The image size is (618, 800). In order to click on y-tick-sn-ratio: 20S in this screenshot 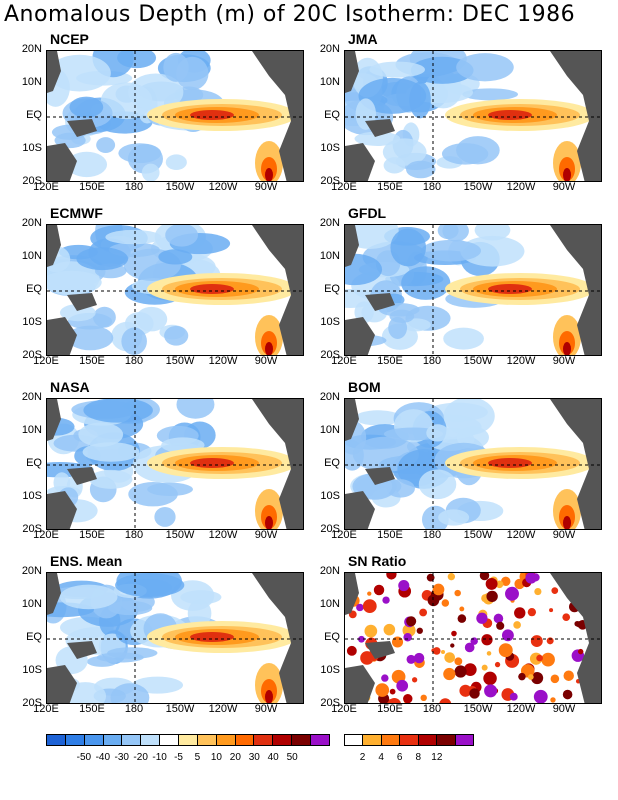, I will do `click(330, 703)`.